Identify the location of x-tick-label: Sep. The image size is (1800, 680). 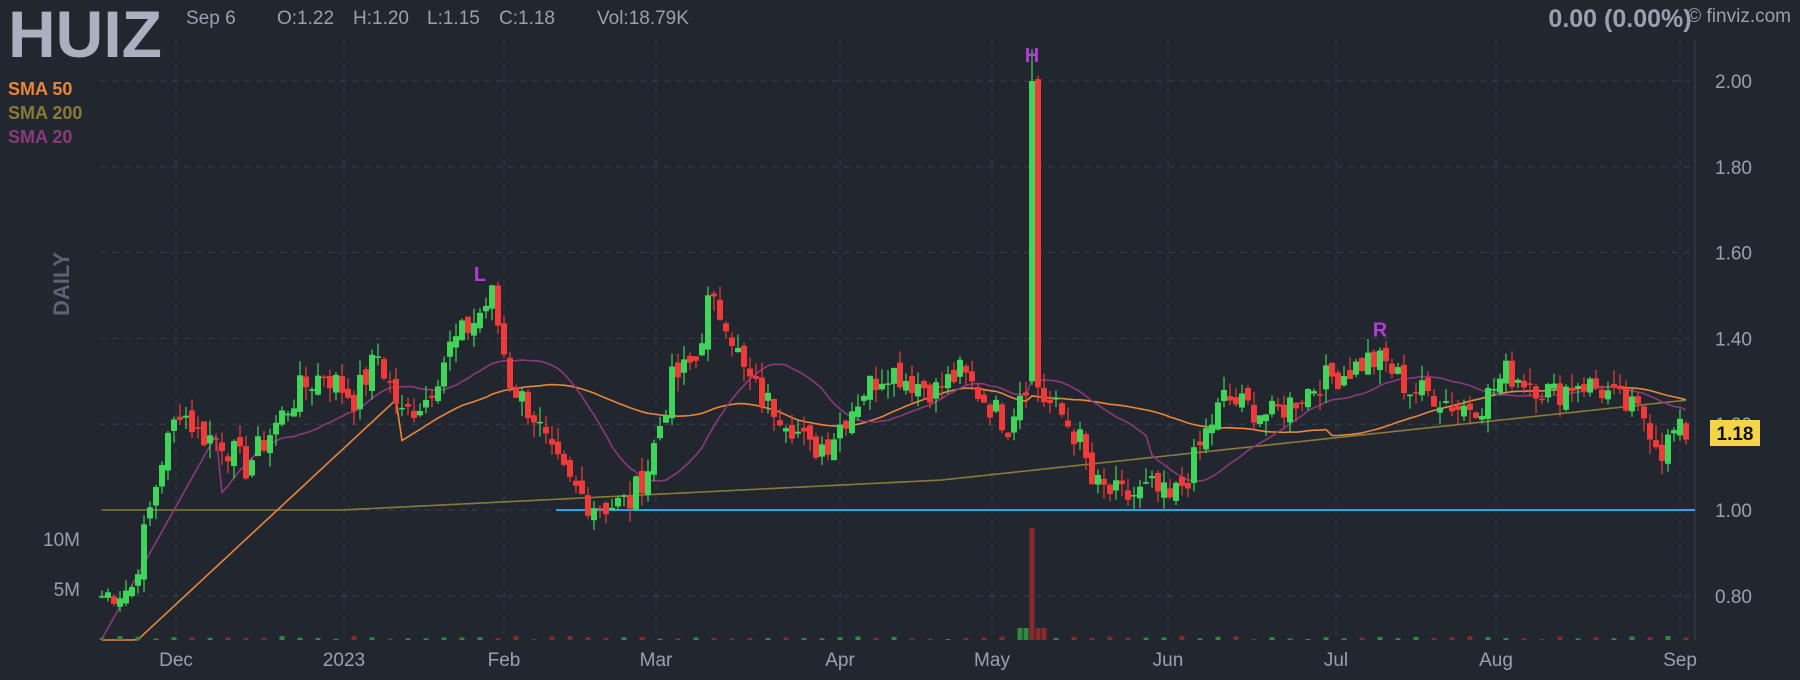
(1680, 660).